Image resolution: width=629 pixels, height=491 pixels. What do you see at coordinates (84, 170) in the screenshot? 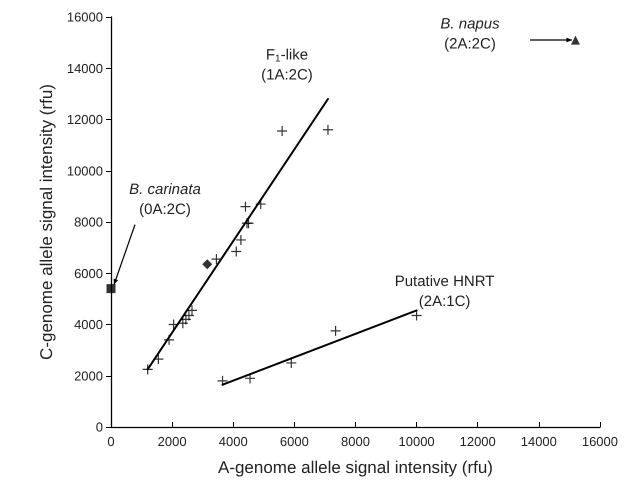
I see `y-tick-label: 10000` at bounding box center [84, 170].